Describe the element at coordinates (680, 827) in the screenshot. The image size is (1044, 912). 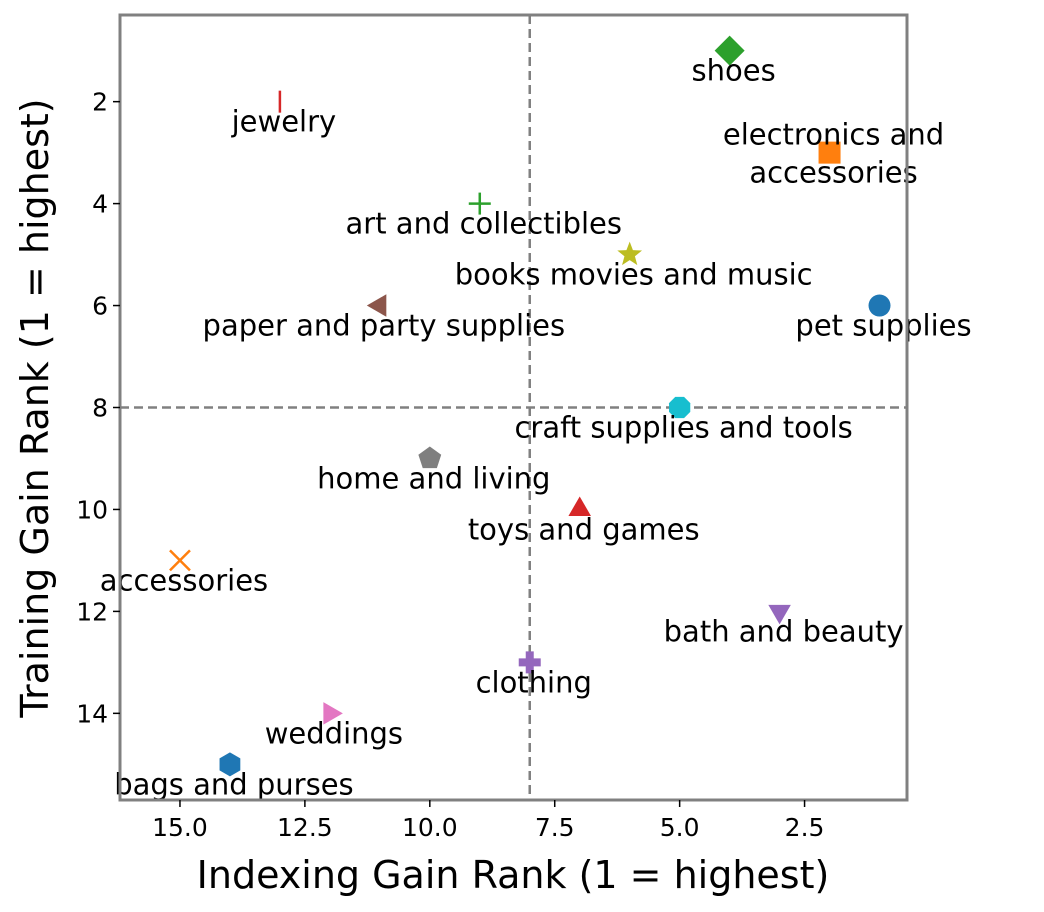
I see `x-tick-label: 5.0` at that location.